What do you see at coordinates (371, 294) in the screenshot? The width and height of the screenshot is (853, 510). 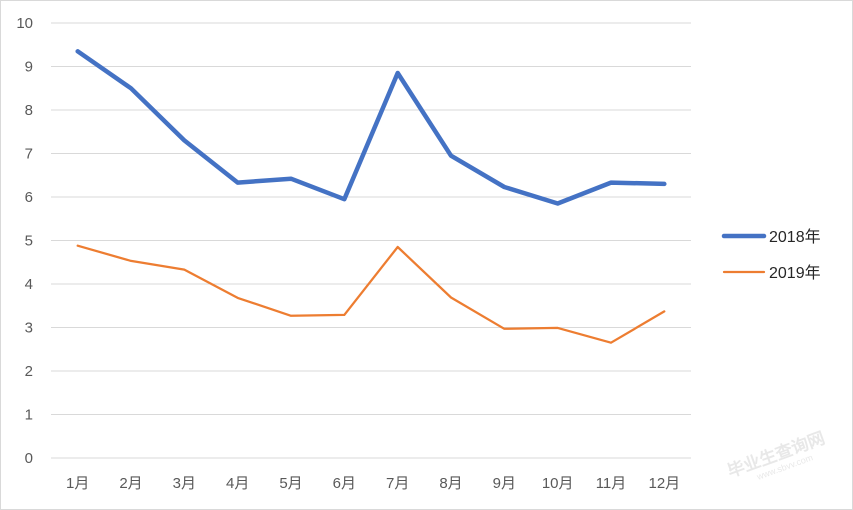 I see `series-line-2019年` at bounding box center [371, 294].